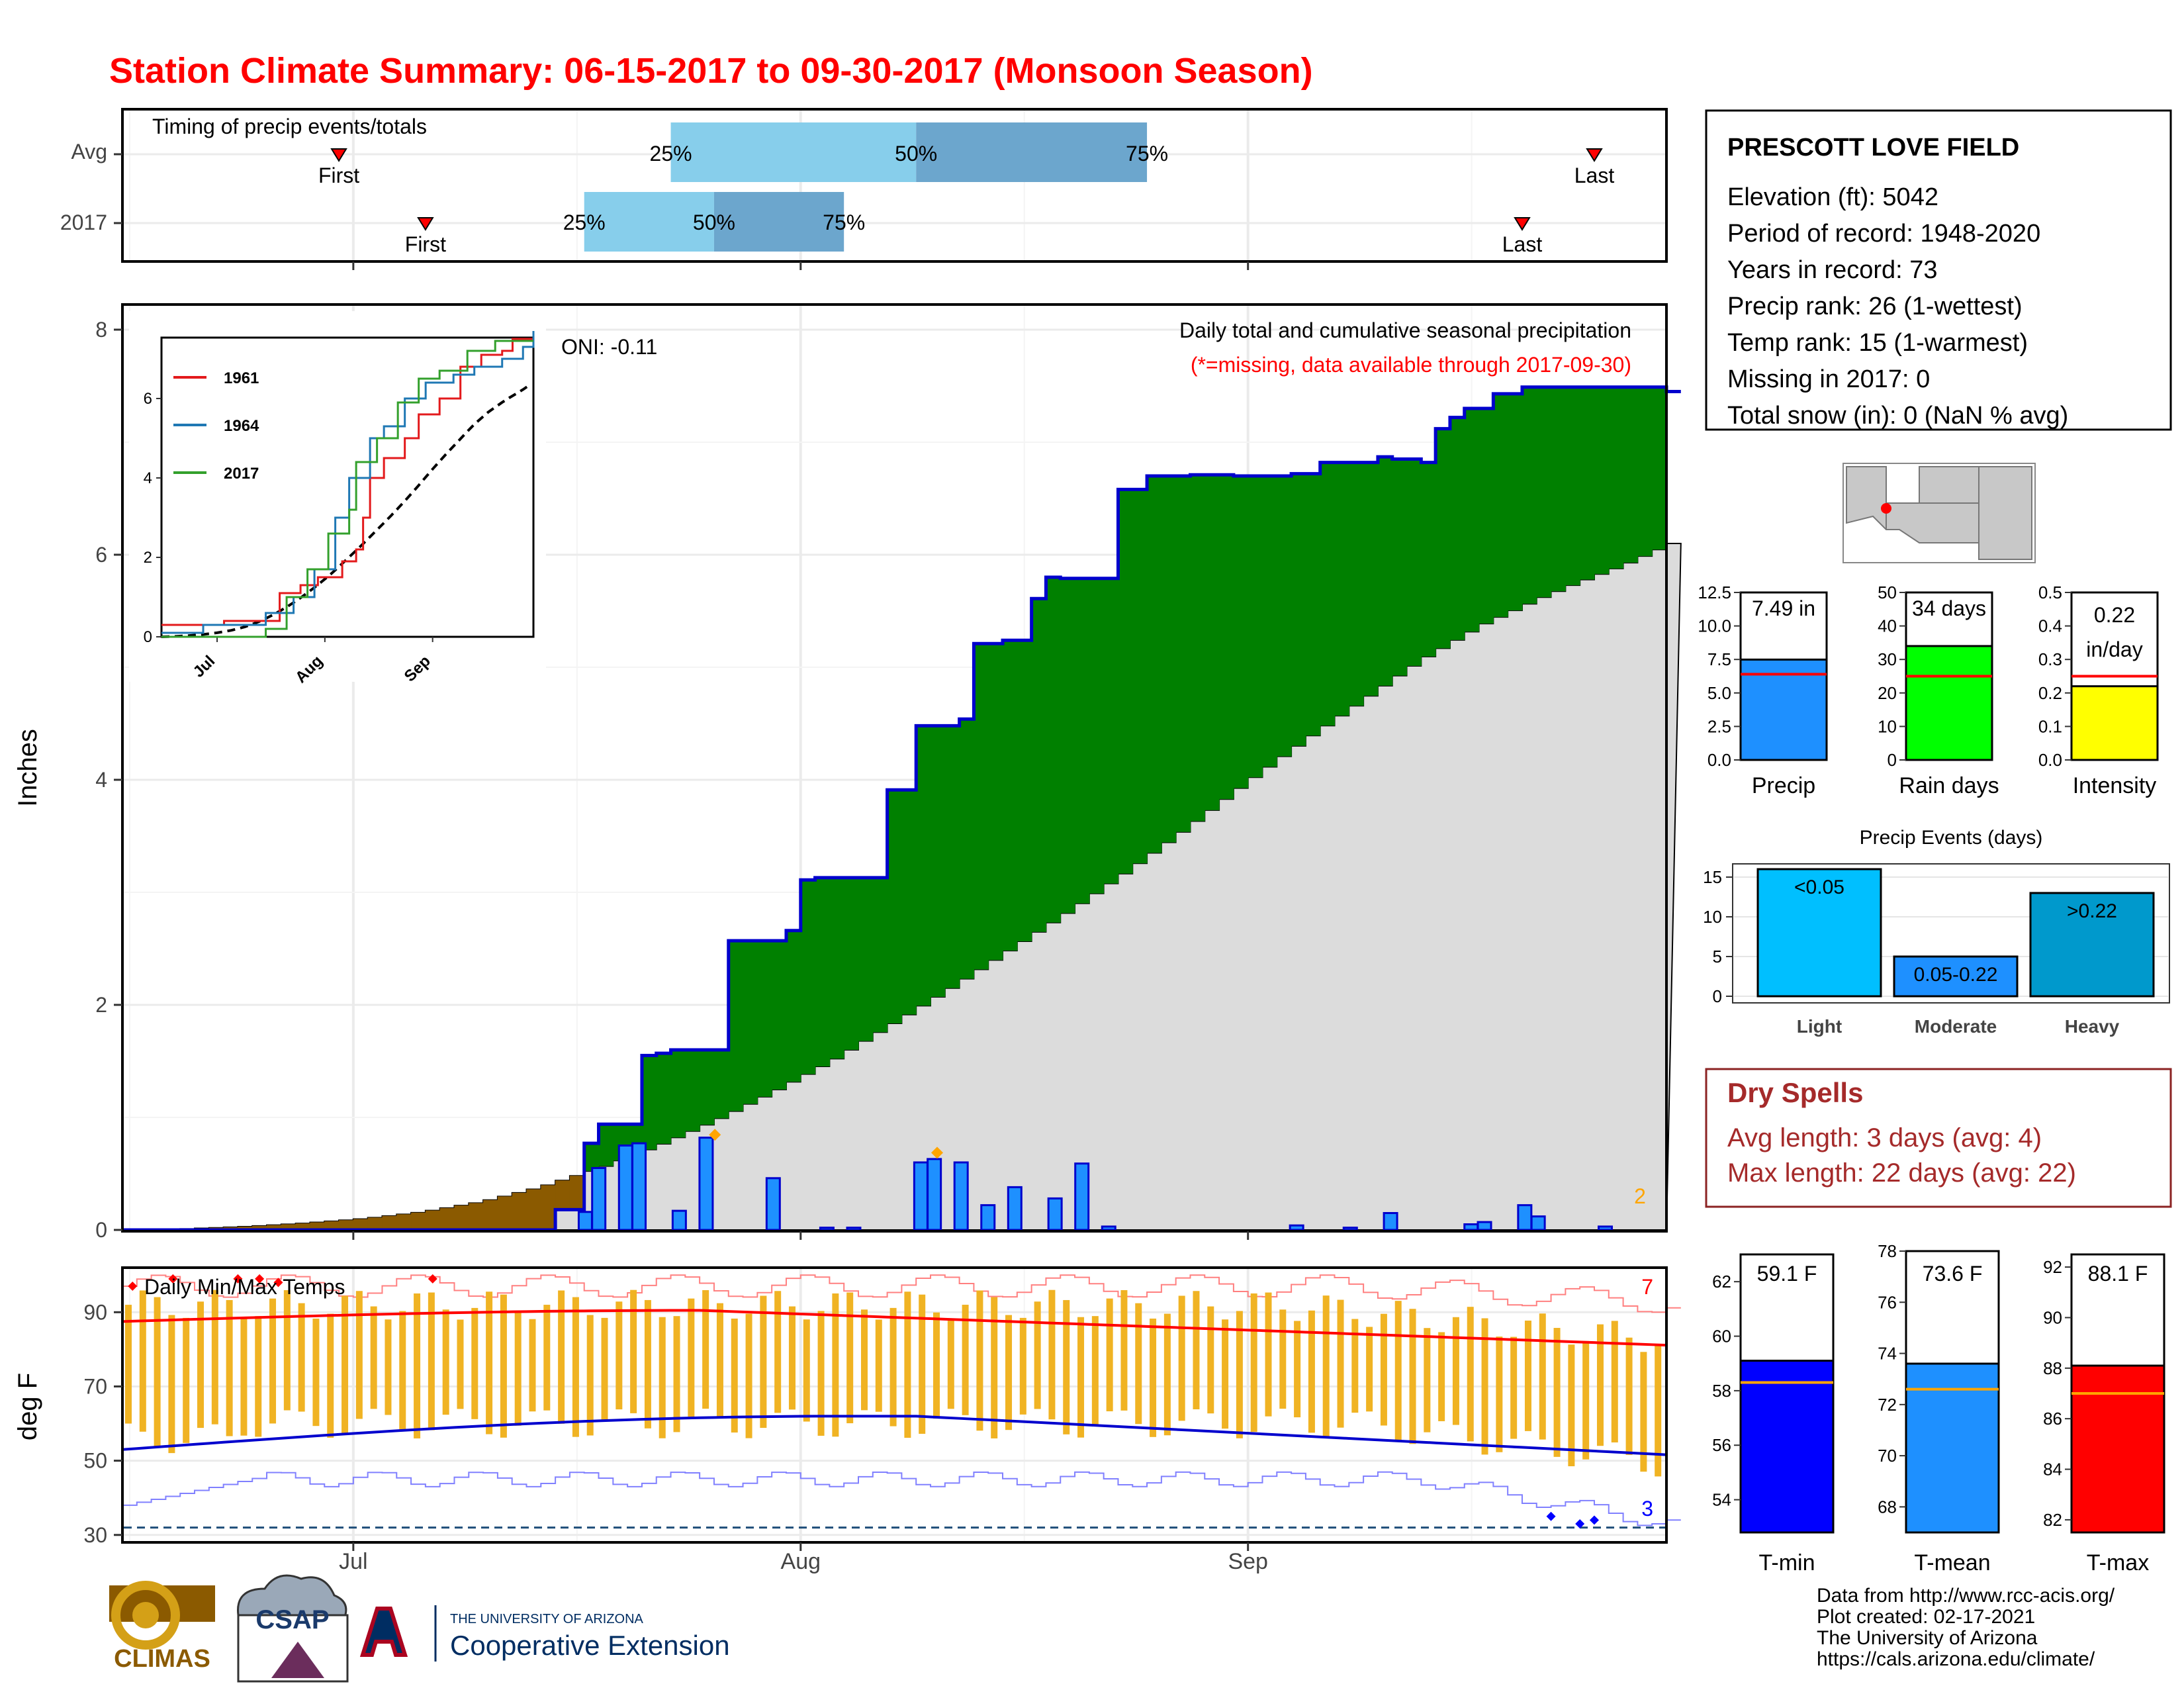 The height and width of the screenshot is (1688, 2184). Describe the element at coordinates (1715, 626) in the screenshot. I see `total-y-tick-label: 10.0` at that location.